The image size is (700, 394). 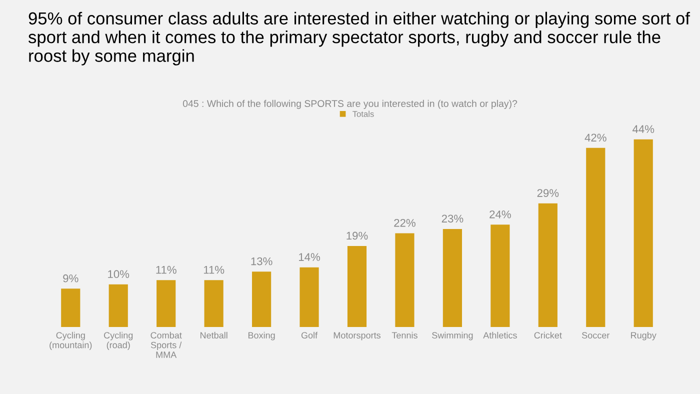 I want to click on data-label: 22%, so click(x=405, y=222).